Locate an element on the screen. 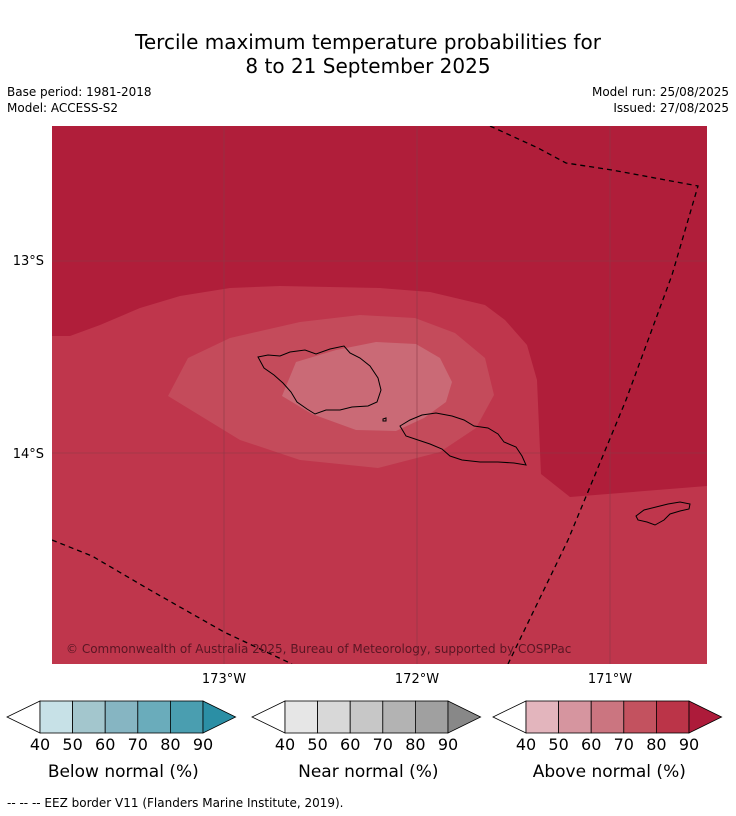 The width and height of the screenshot is (736, 816). legend-title: Above normal (%) is located at coordinates (609, 772).